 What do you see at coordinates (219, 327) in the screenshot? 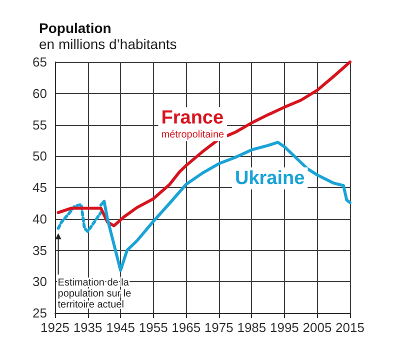
I see `x-tick-label: 1975` at bounding box center [219, 327].